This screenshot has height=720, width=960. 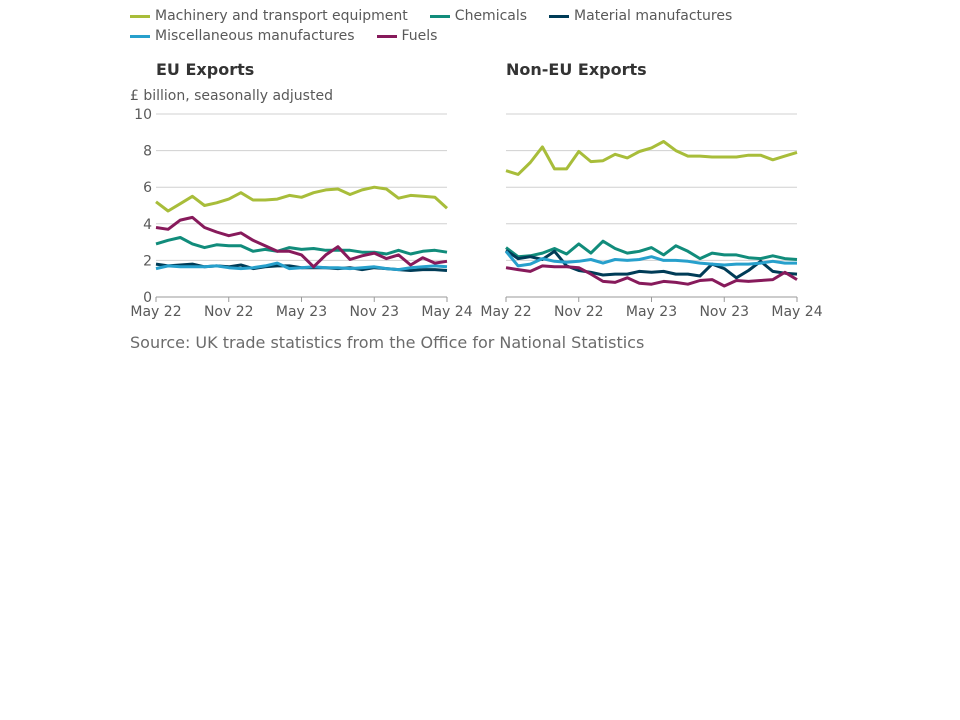 What do you see at coordinates (796, 312) in the screenshot?
I see `x-tick-label-non-eu-4: May 24` at bounding box center [796, 312].